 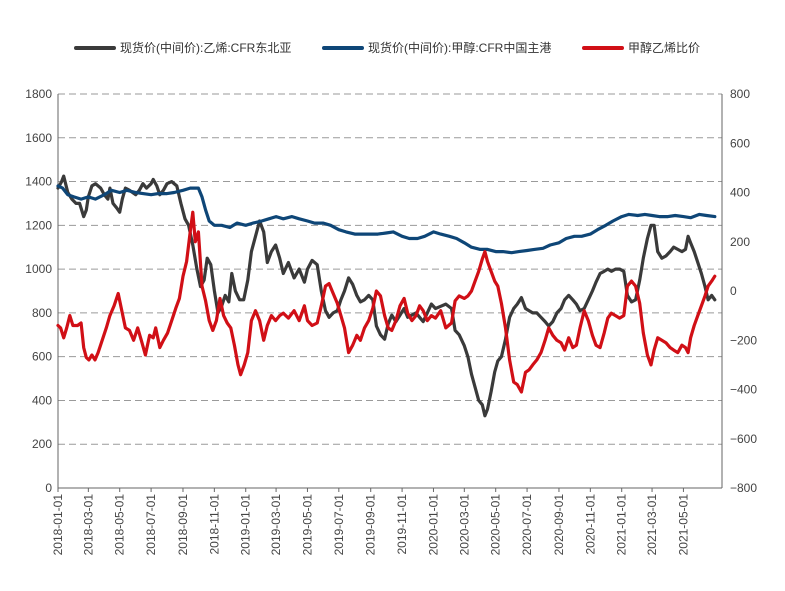 I want to click on x-tick-label: 2019-05-01, so click(x=307, y=525).